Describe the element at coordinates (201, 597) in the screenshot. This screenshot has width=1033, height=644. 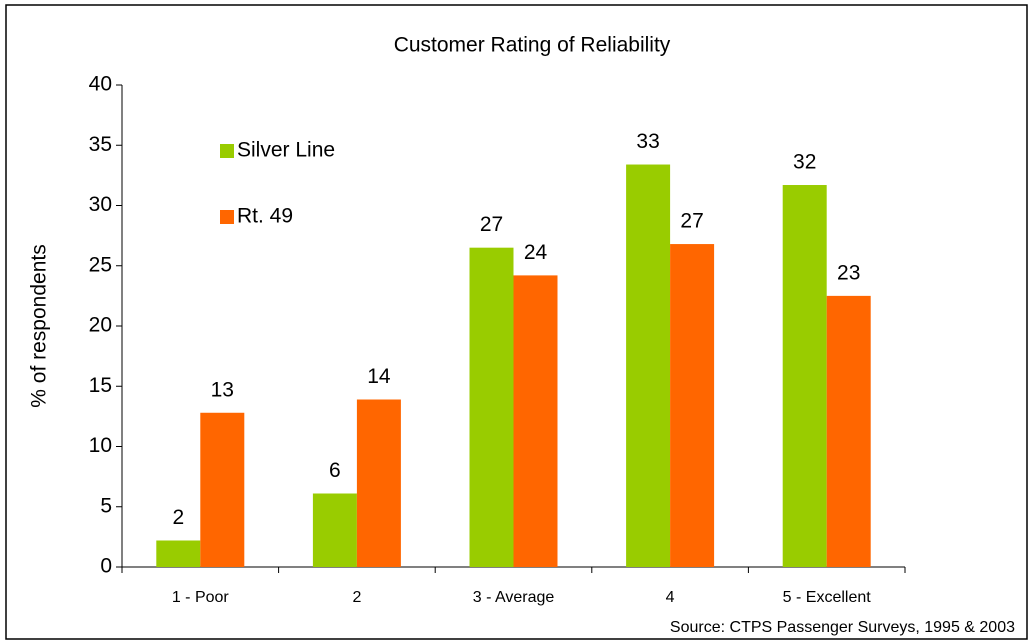
I see `x-tick-label: 1 - Poor` at that location.